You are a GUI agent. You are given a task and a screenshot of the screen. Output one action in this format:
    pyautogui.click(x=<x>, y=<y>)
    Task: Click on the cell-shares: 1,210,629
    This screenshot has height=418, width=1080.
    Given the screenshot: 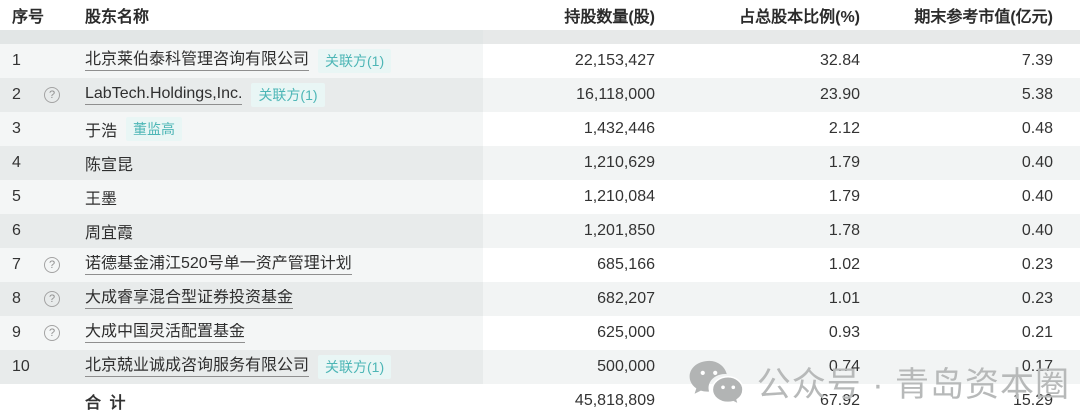 What is the action you would take?
    pyautogui.click(x=619, y=162)
    